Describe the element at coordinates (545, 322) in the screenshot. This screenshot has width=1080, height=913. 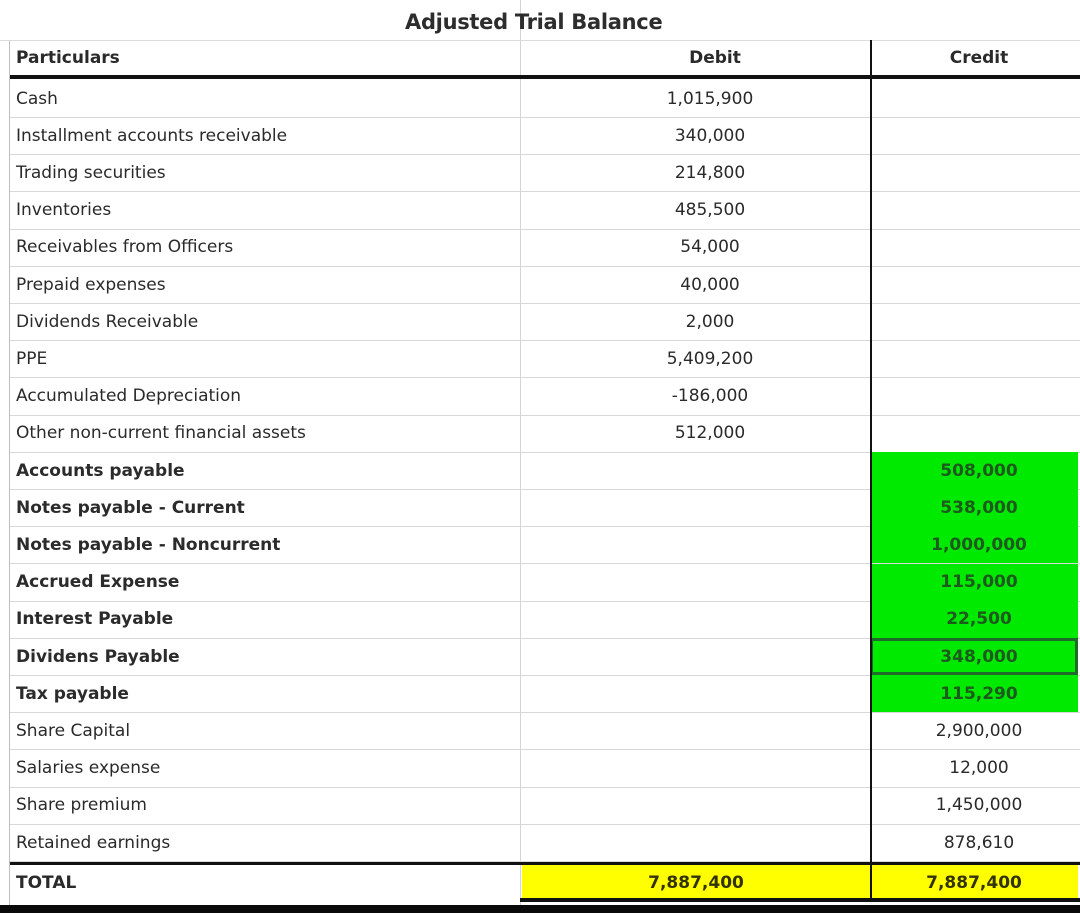
I see `table-row: Dividends Receivable 2,000` at that location.